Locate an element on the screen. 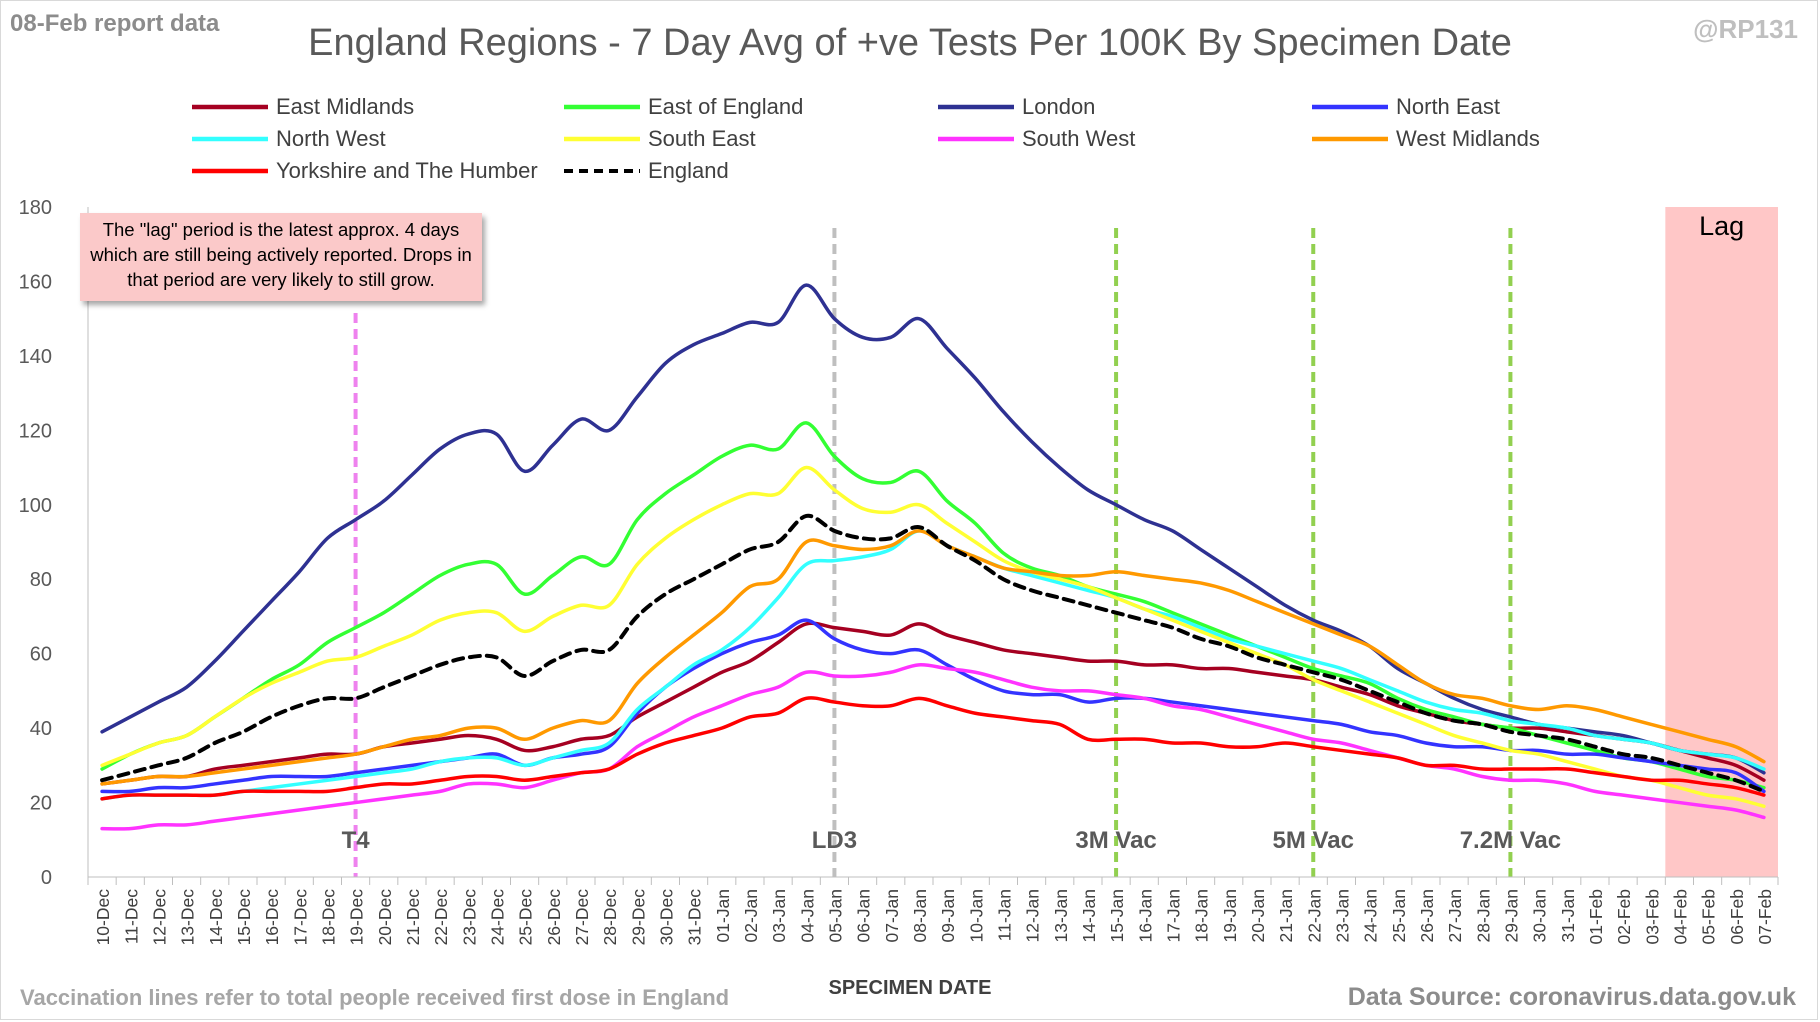 Image resolution: width=1820 pixels, height=1022 pixels. report-date: 08-Feb report data is located at coordinates (115, 23).